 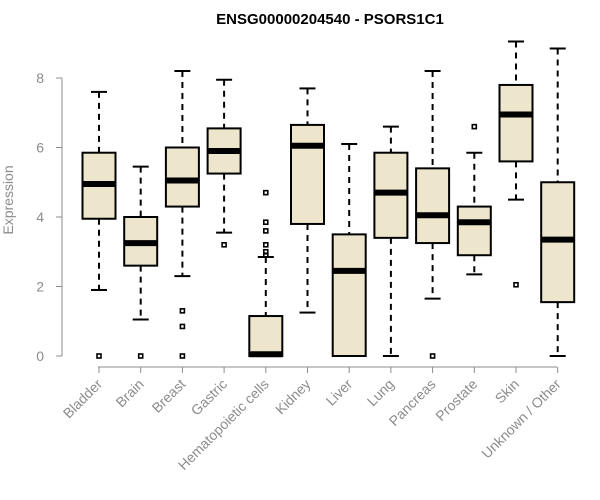 What do you see at coordinates (169, 396) in the screenshot?
I see `x-tick-label: Breast` at bounding box center [169, 396].